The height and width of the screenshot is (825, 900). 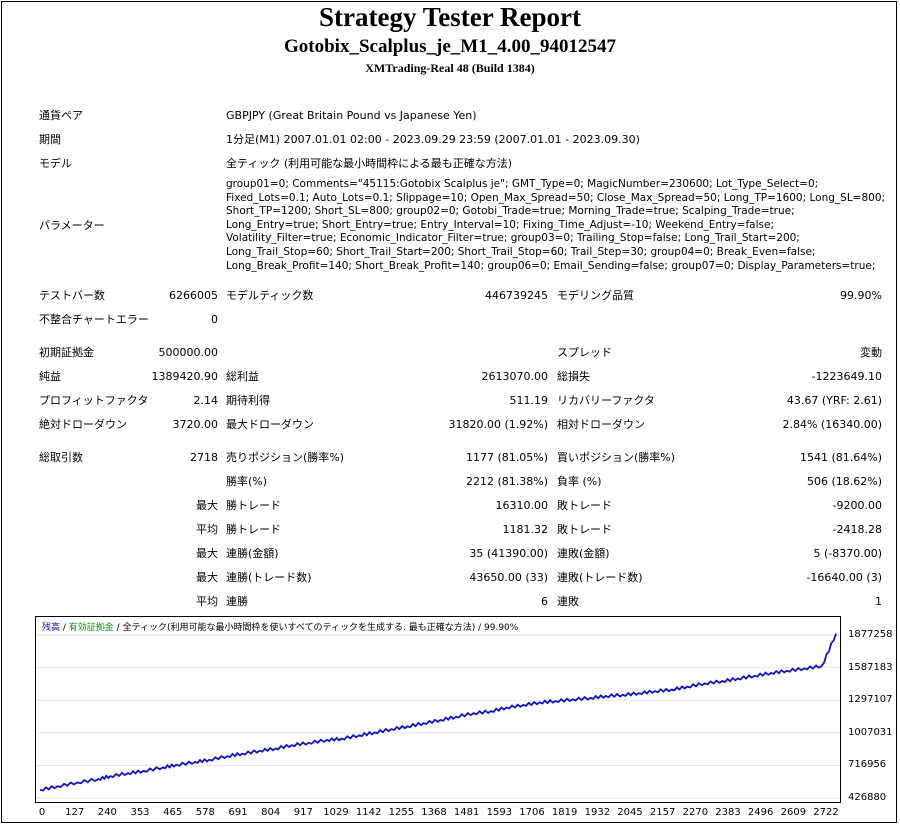 I want to click on ticks-label: モデルティック数, so click(x=270, y=295).